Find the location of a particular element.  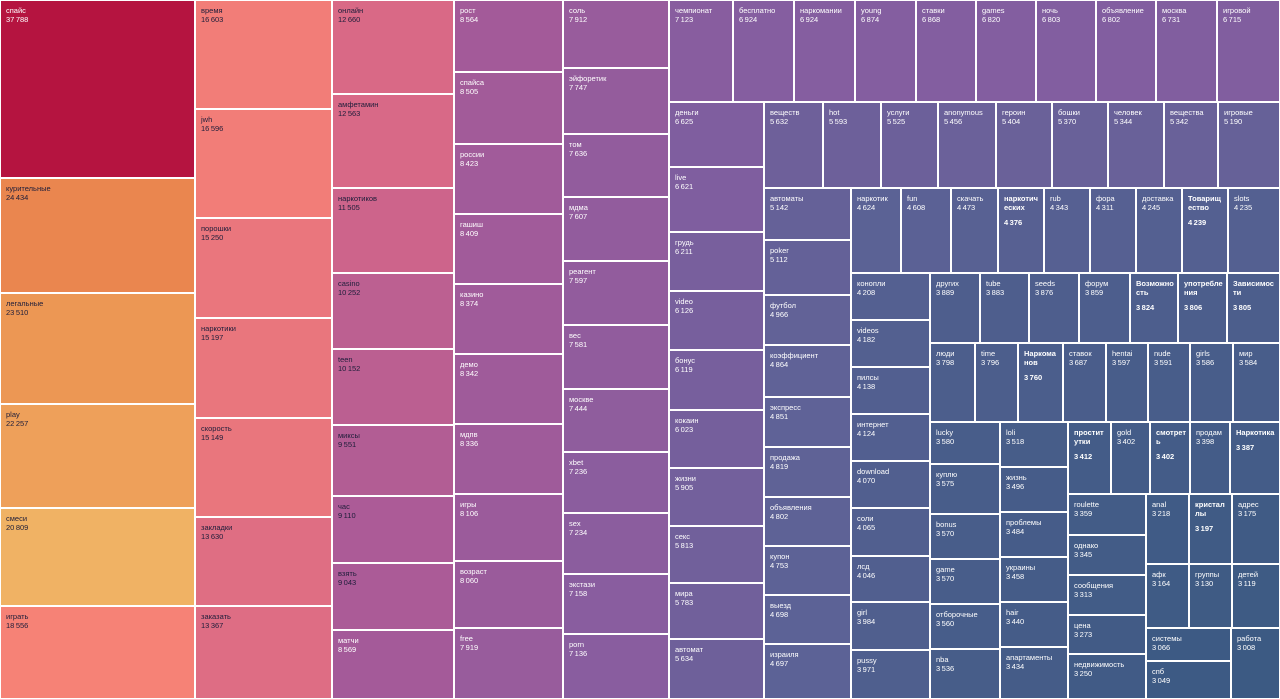

cell-value: 7 234 is located at coordinates (578, 532).